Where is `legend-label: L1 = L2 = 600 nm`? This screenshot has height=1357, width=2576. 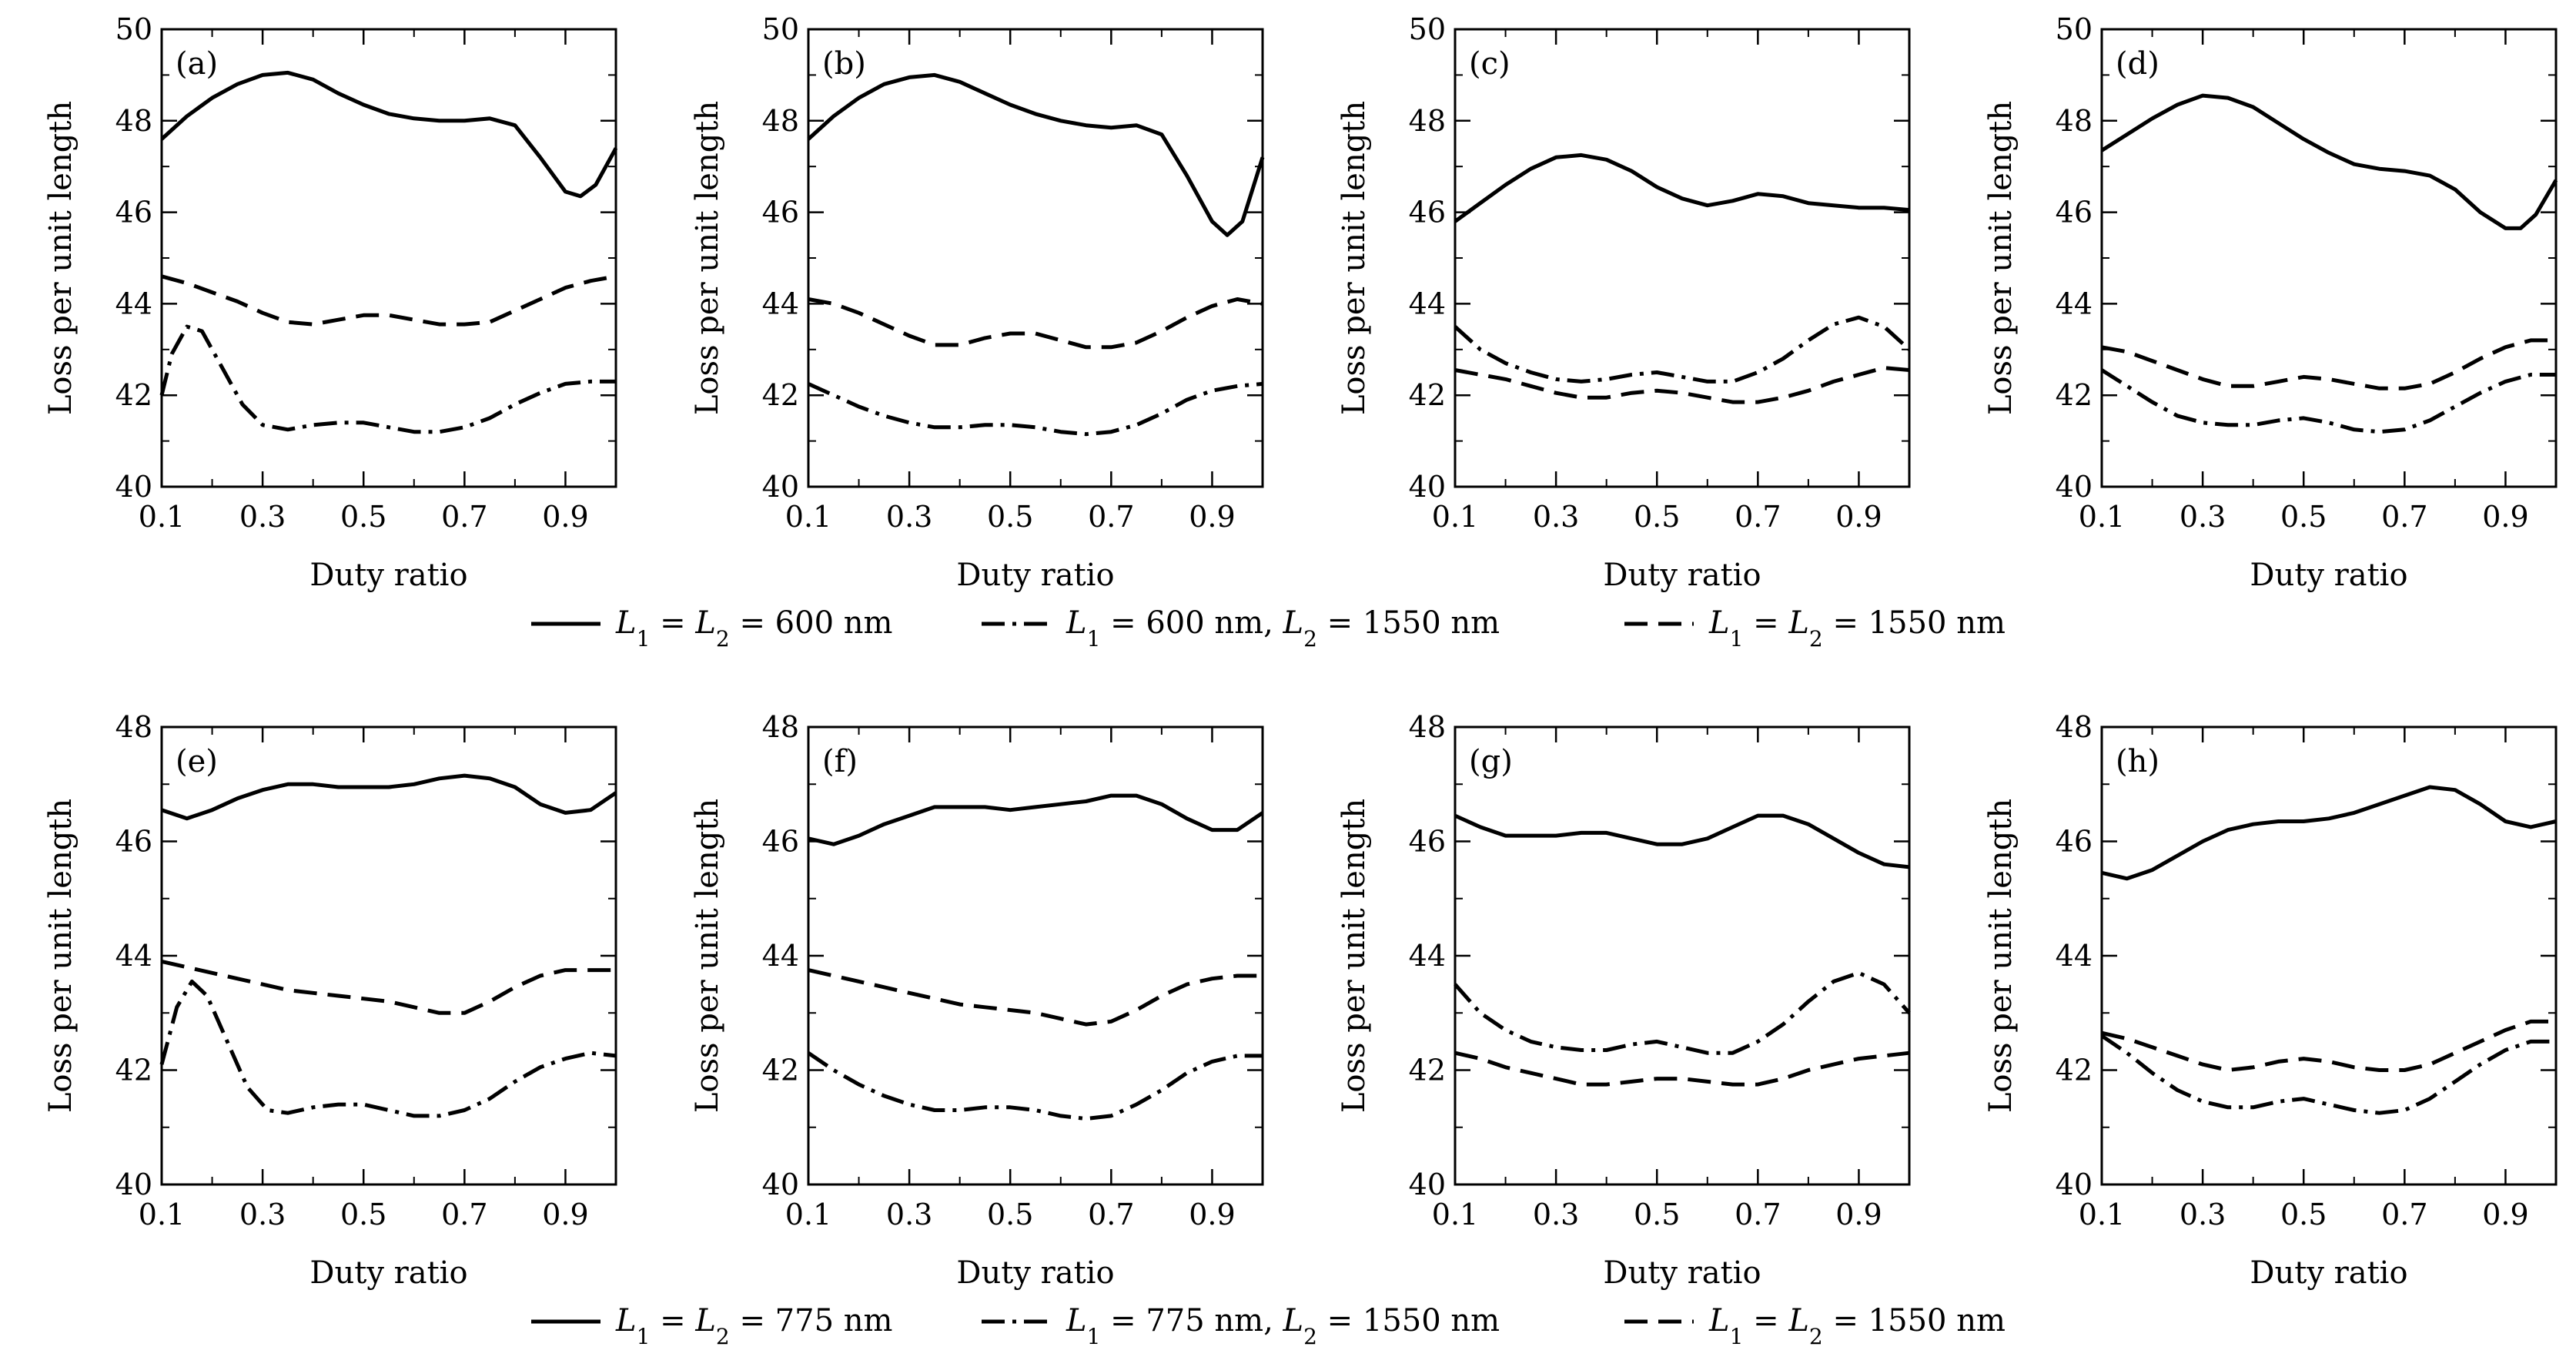 legend-label: L1 = L2 = 600 nm is located at coordinates (753, 628).